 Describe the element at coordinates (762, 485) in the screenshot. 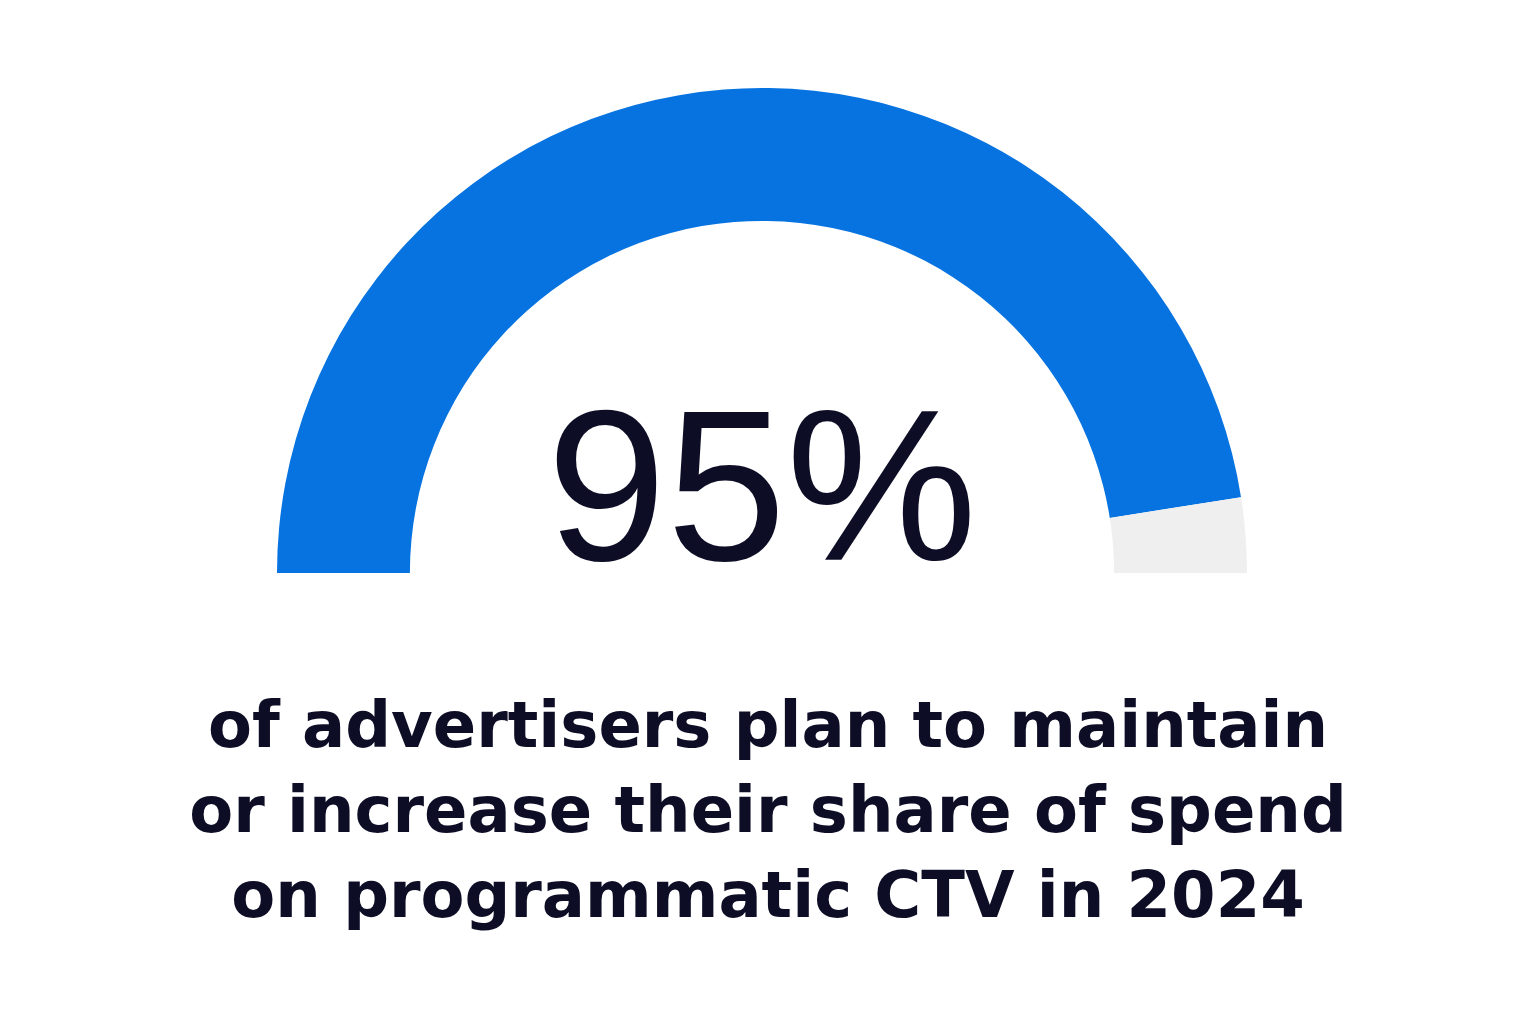

I see `data-label: 95%` at that location.